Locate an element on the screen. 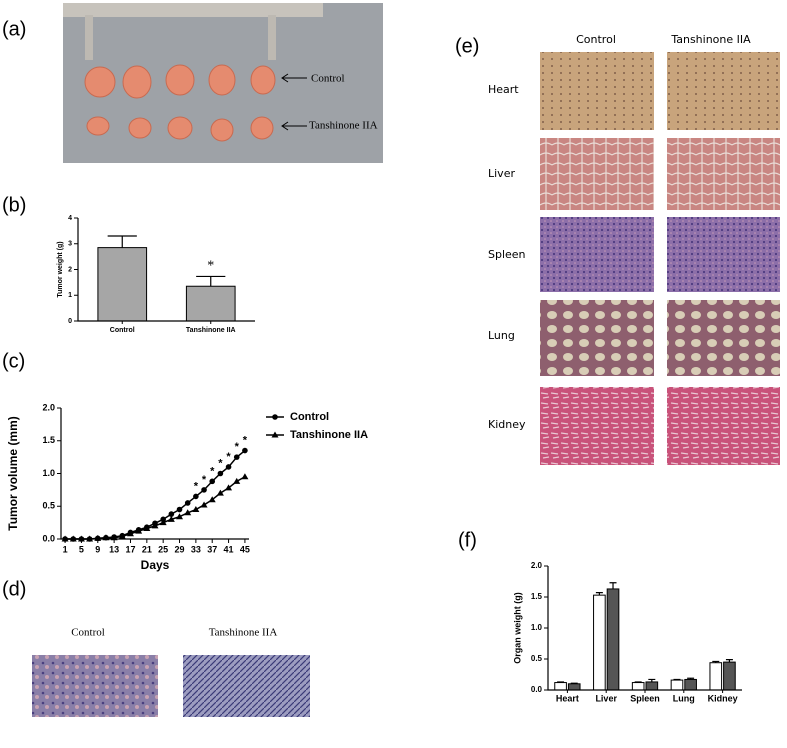  y-axis-title: Organ weight (g) is located at coordinates (517, 628).